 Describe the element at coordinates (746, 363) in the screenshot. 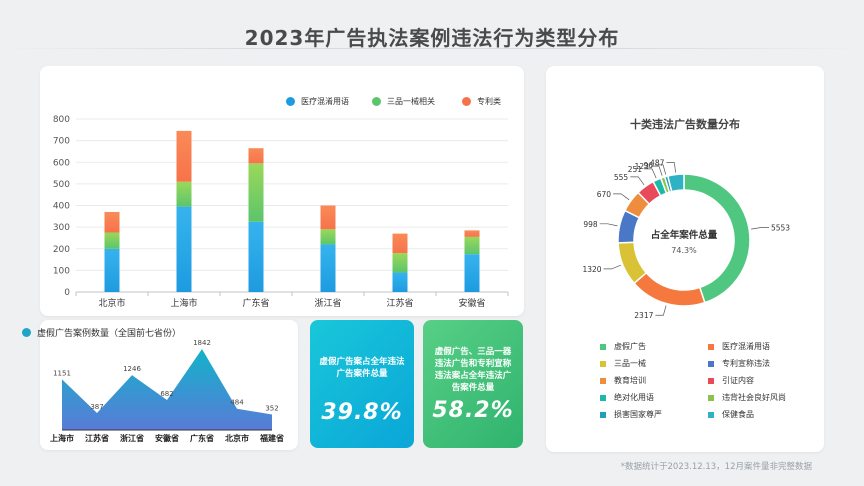

I see `legend-label: 专利宣称违法` at that location.